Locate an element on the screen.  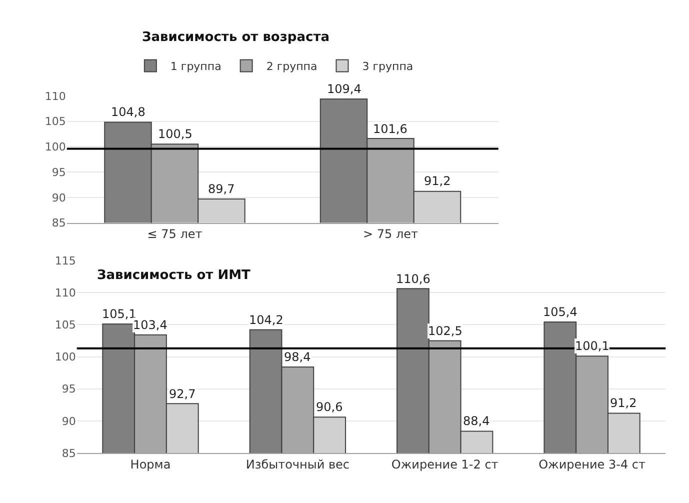
legend-label: 1 группа is located at coordinates (196, 67).